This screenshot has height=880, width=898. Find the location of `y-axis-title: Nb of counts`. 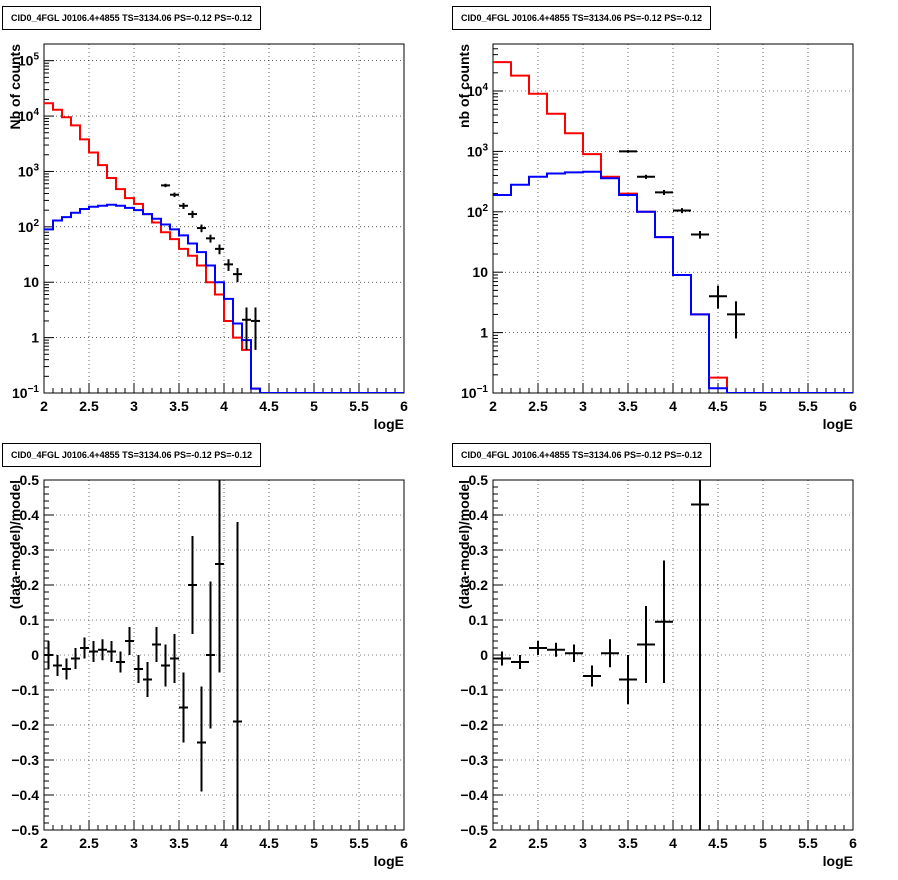

y-axis-title: Nb of counts is located at coordinates (15, 87).